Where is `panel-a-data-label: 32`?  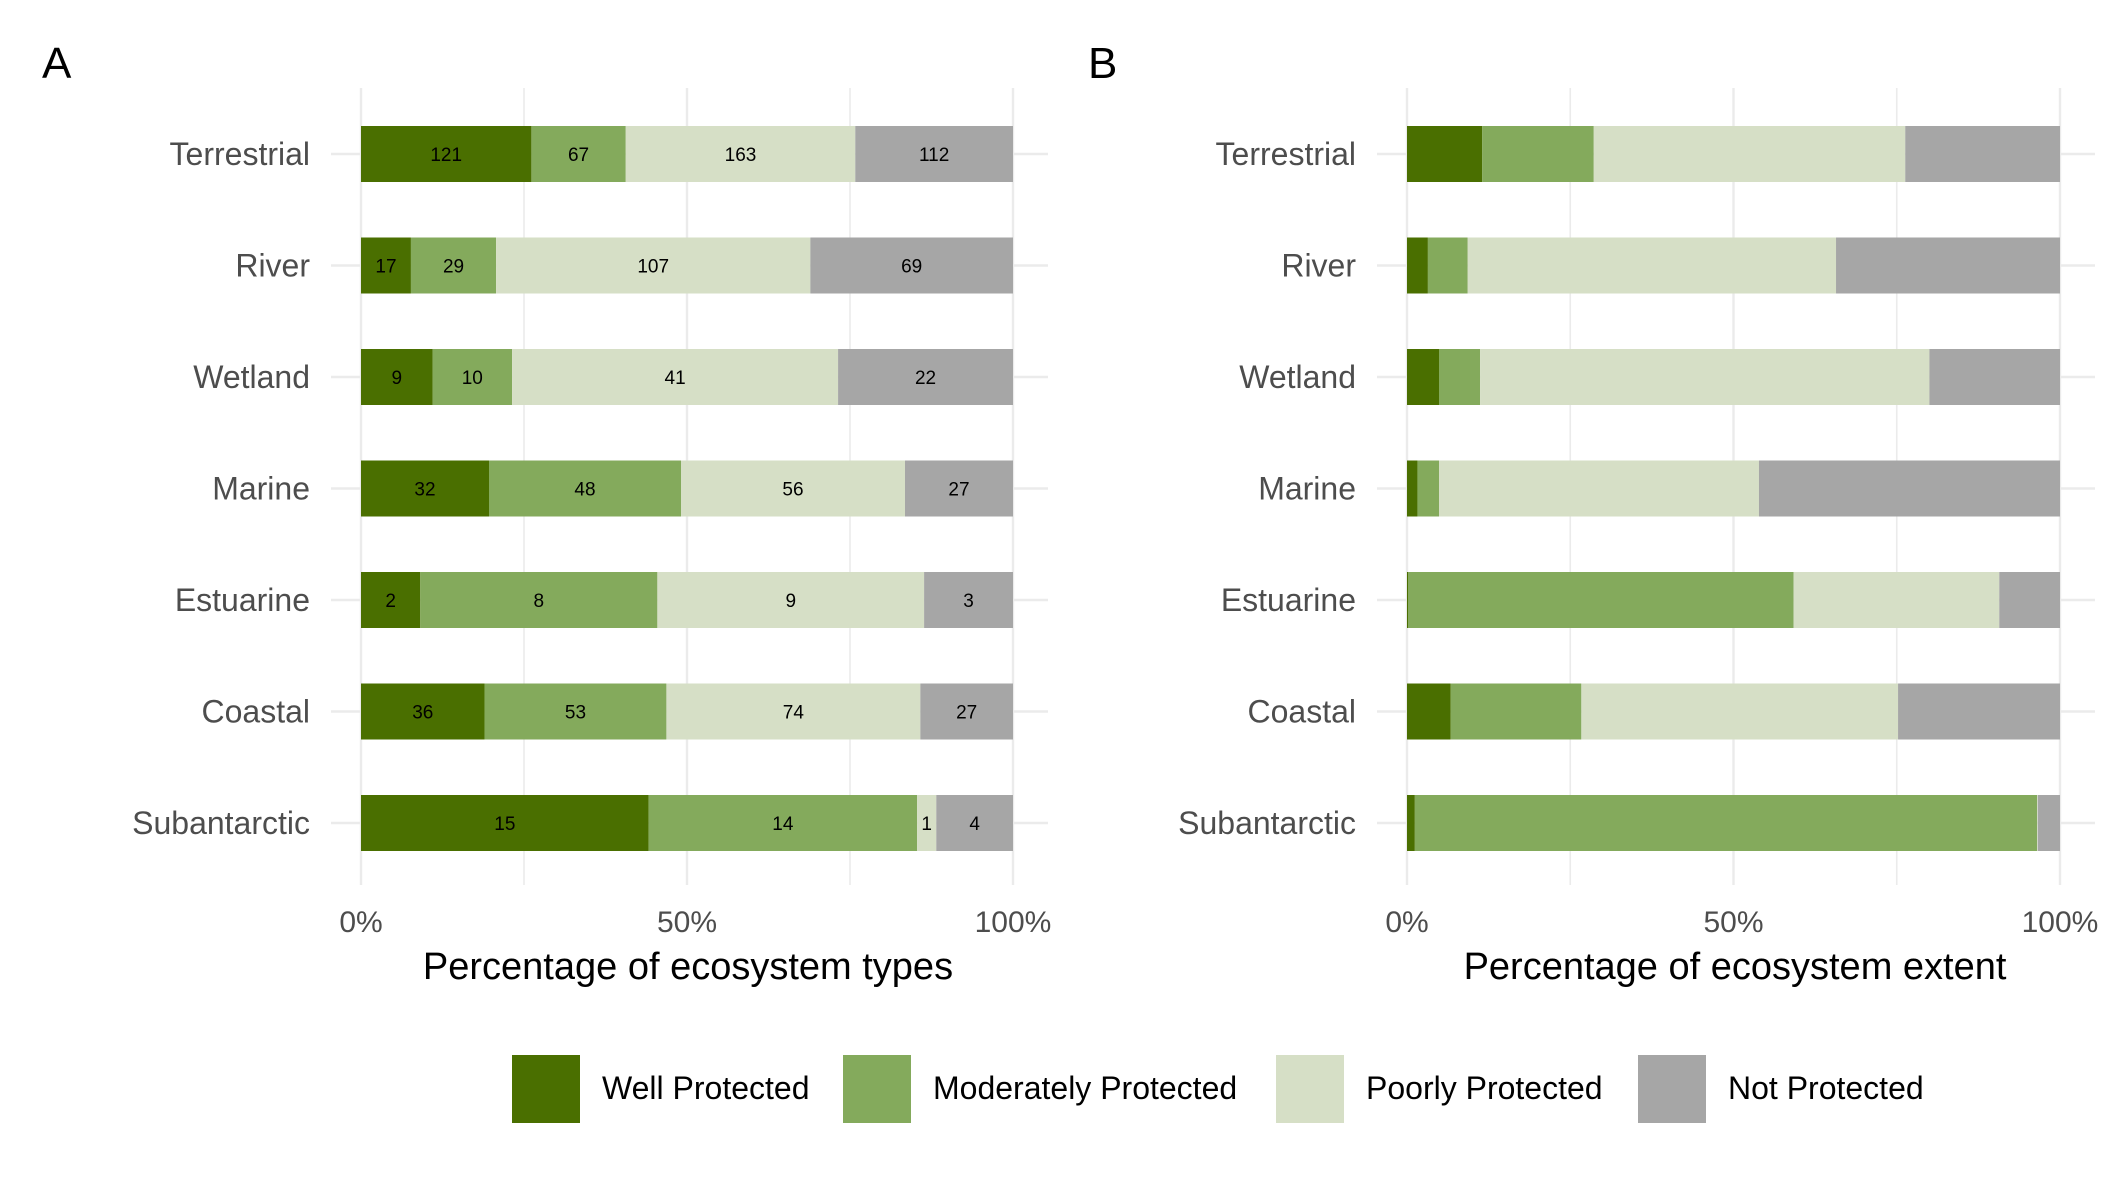 panel-a-data-label: 32 is located at coordinates (424, 490).